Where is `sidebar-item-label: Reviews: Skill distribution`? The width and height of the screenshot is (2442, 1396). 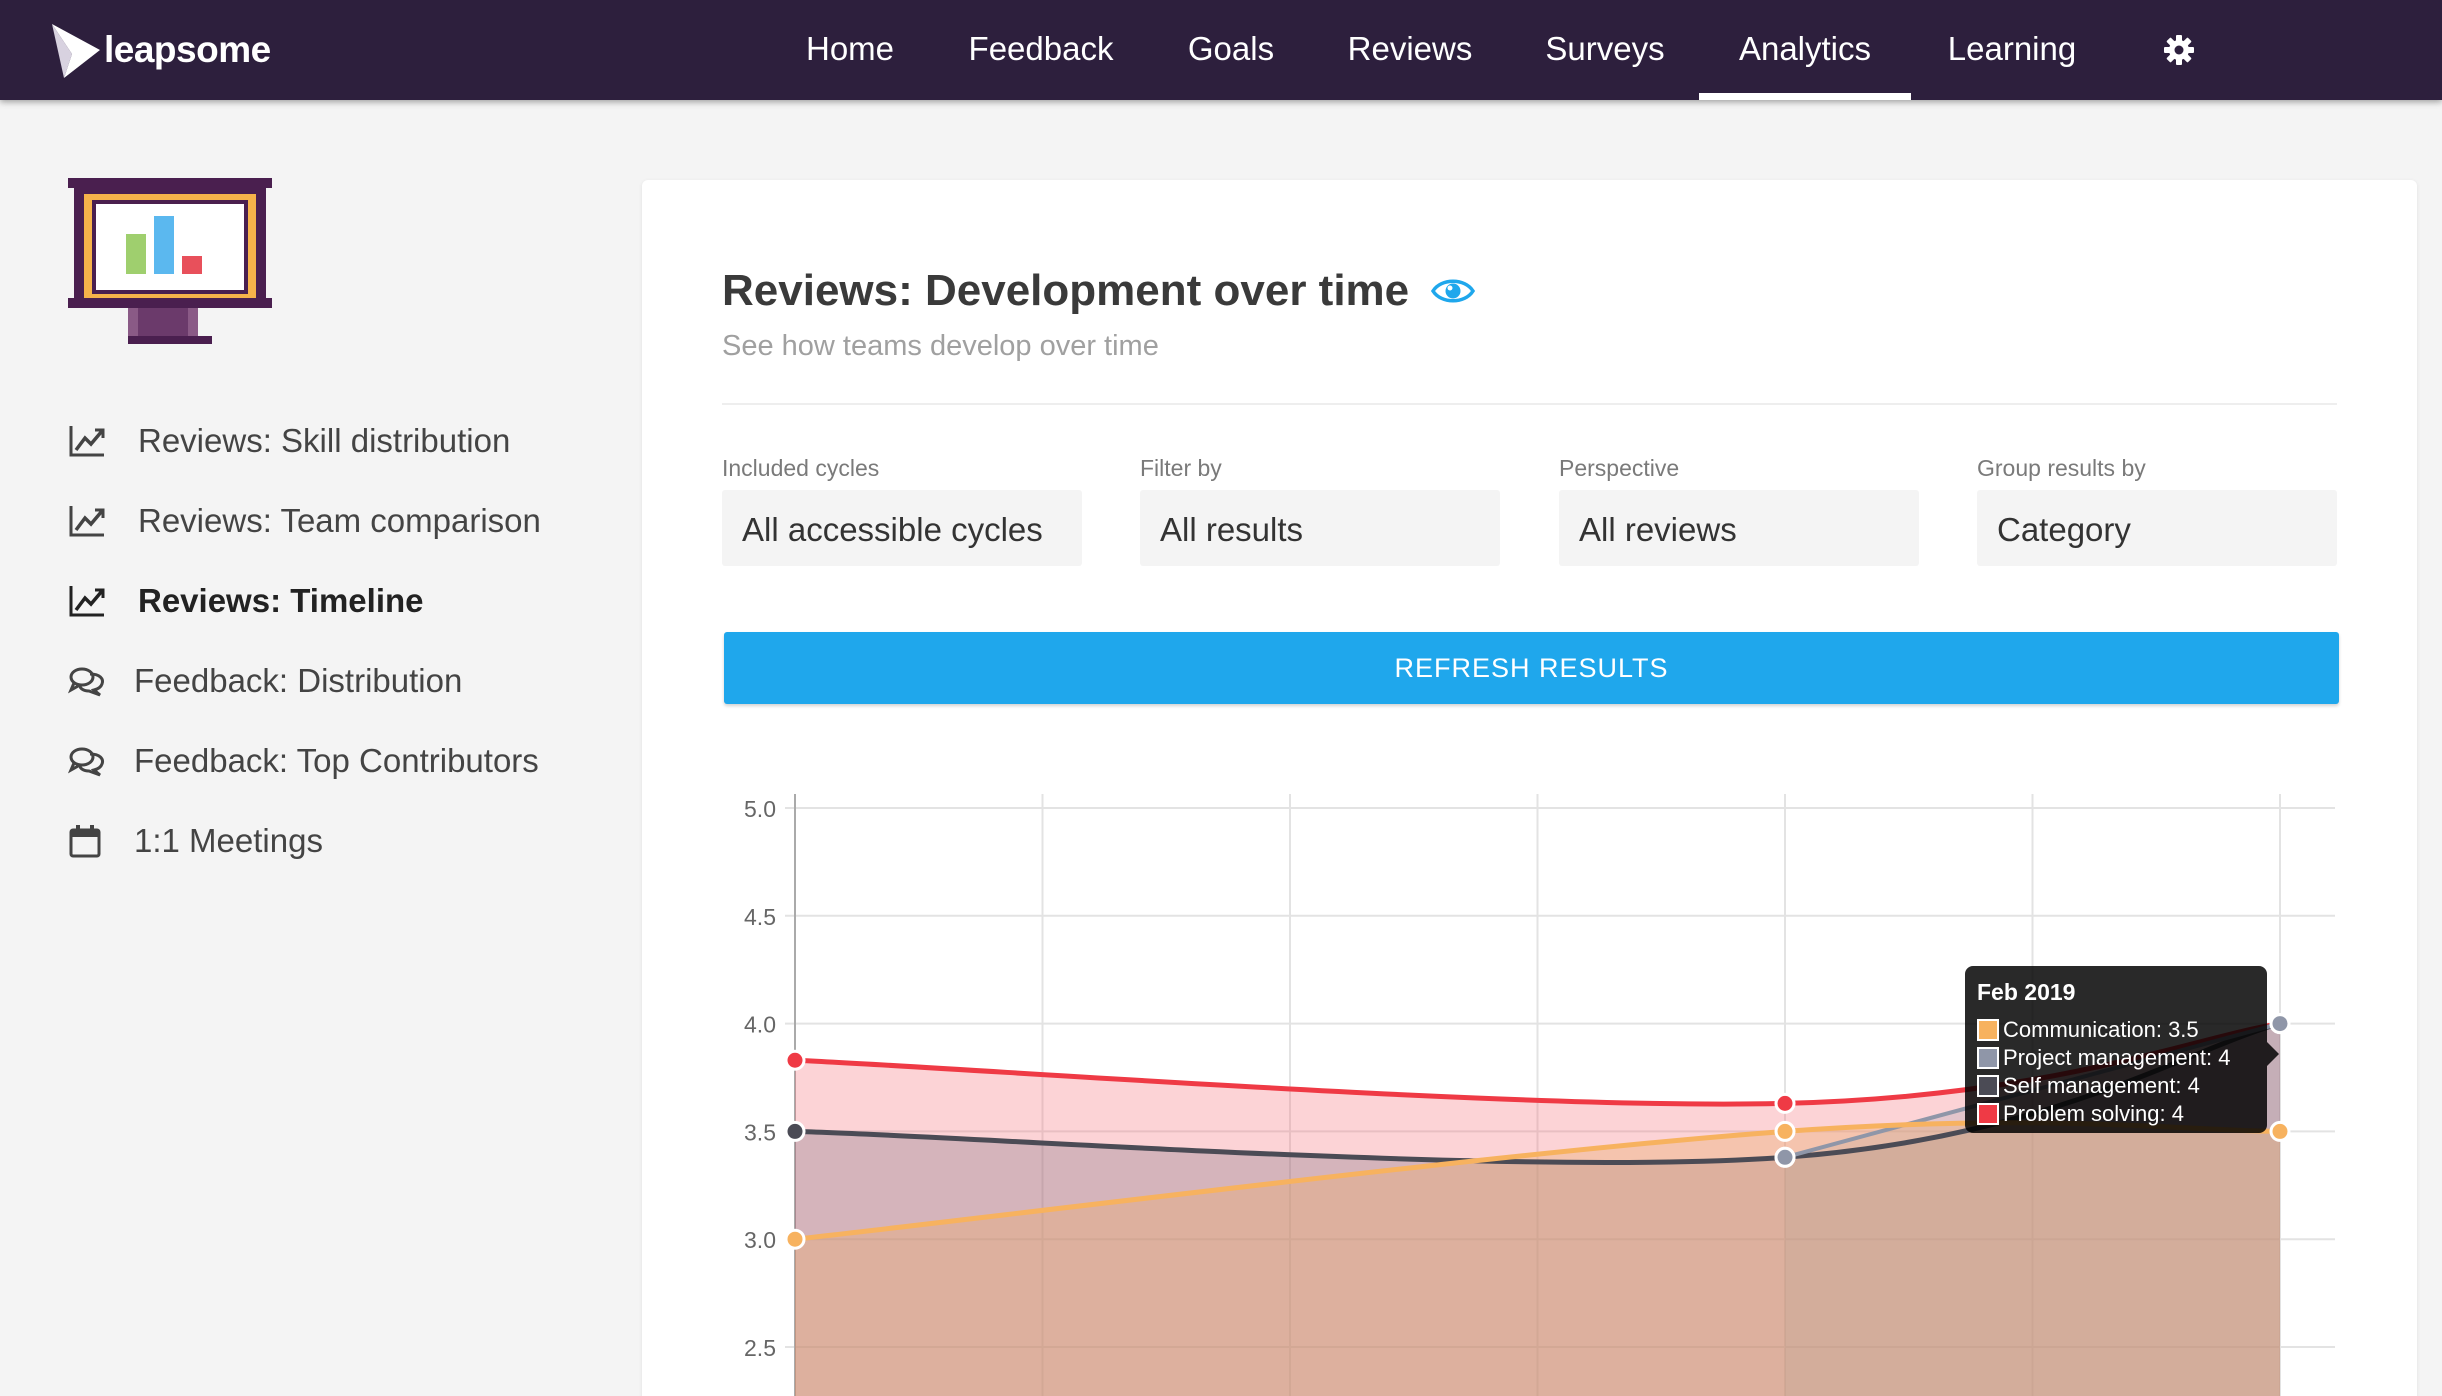
sidebar-item-label: Reviews: Skill distribution is located at coordinates (324, 440).